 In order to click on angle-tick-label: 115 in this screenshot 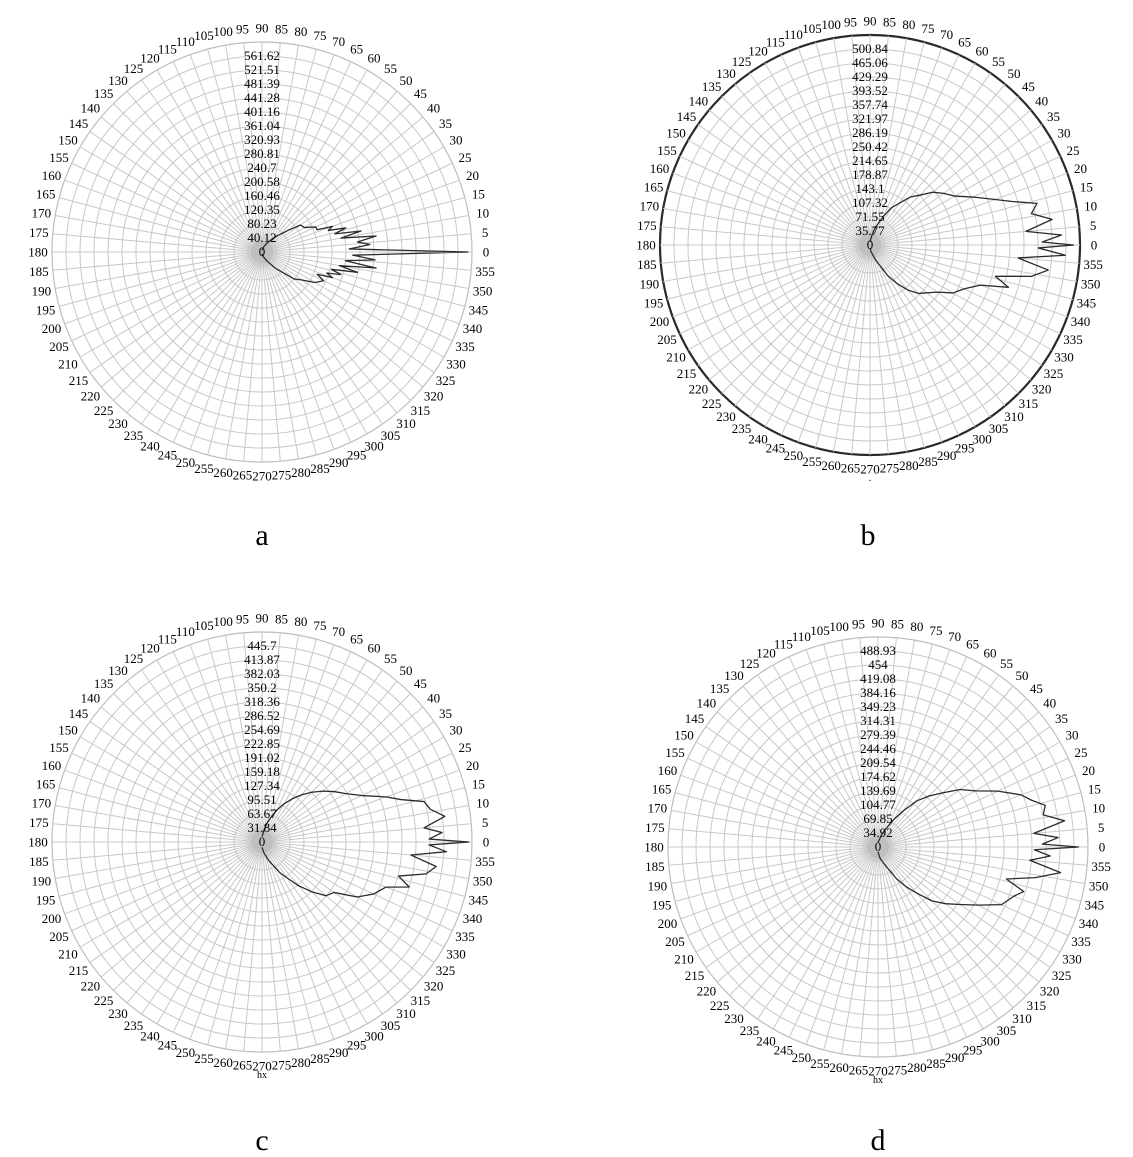, I will do `click(783, 643)`.